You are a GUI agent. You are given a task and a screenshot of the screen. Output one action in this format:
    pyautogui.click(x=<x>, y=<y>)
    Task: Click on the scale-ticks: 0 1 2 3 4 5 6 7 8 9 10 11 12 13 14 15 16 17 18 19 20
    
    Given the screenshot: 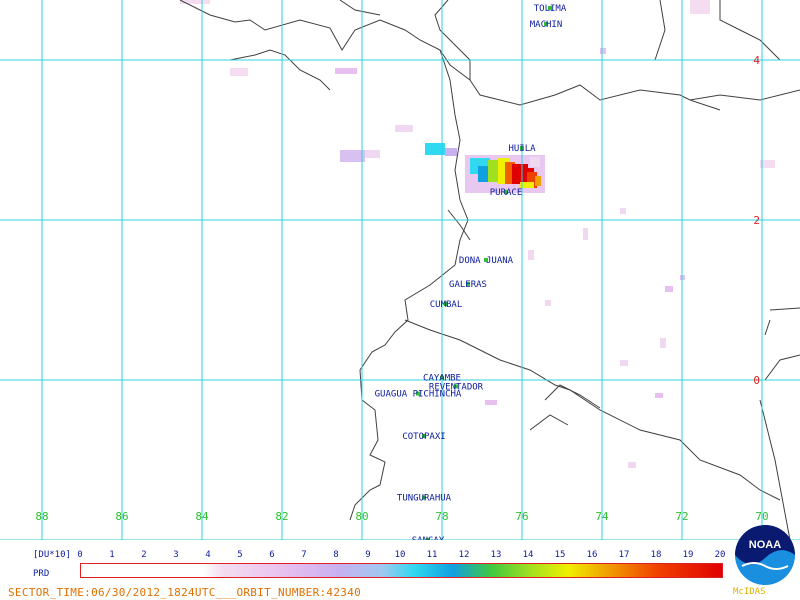 What is the action you would take?
    pyautogui.click(x=400, y=556)
    